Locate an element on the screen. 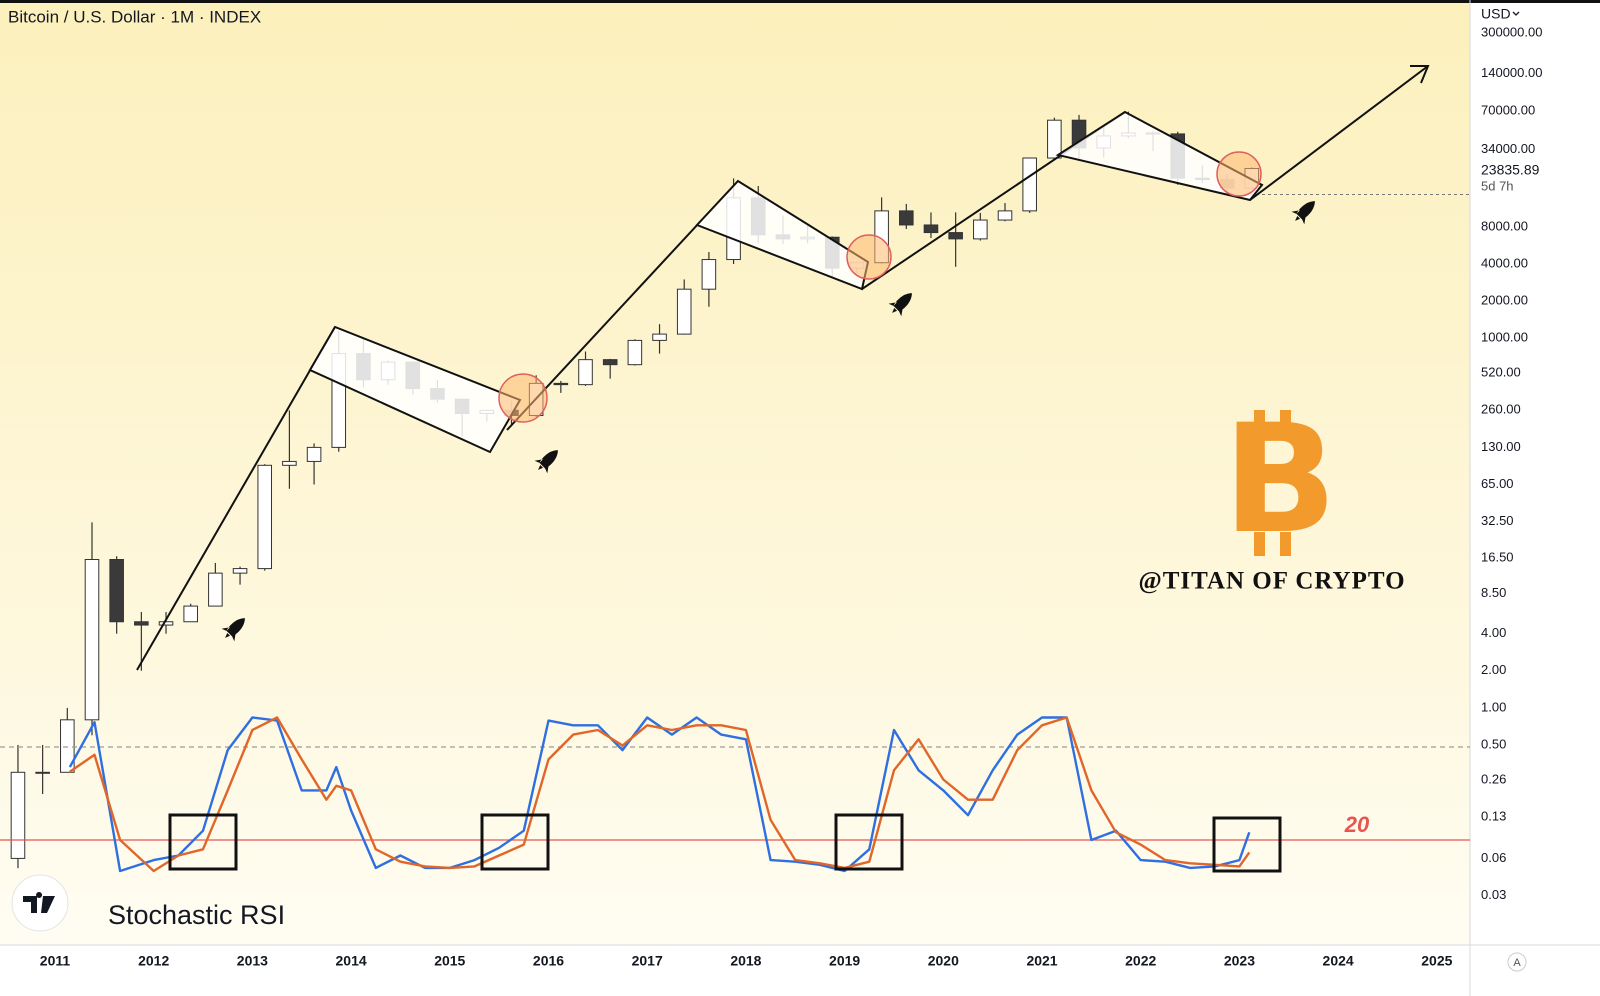  chart-title: Bitcoin / U.S. Dollar · 1M · INDEX is located at coordinates (134, 16).